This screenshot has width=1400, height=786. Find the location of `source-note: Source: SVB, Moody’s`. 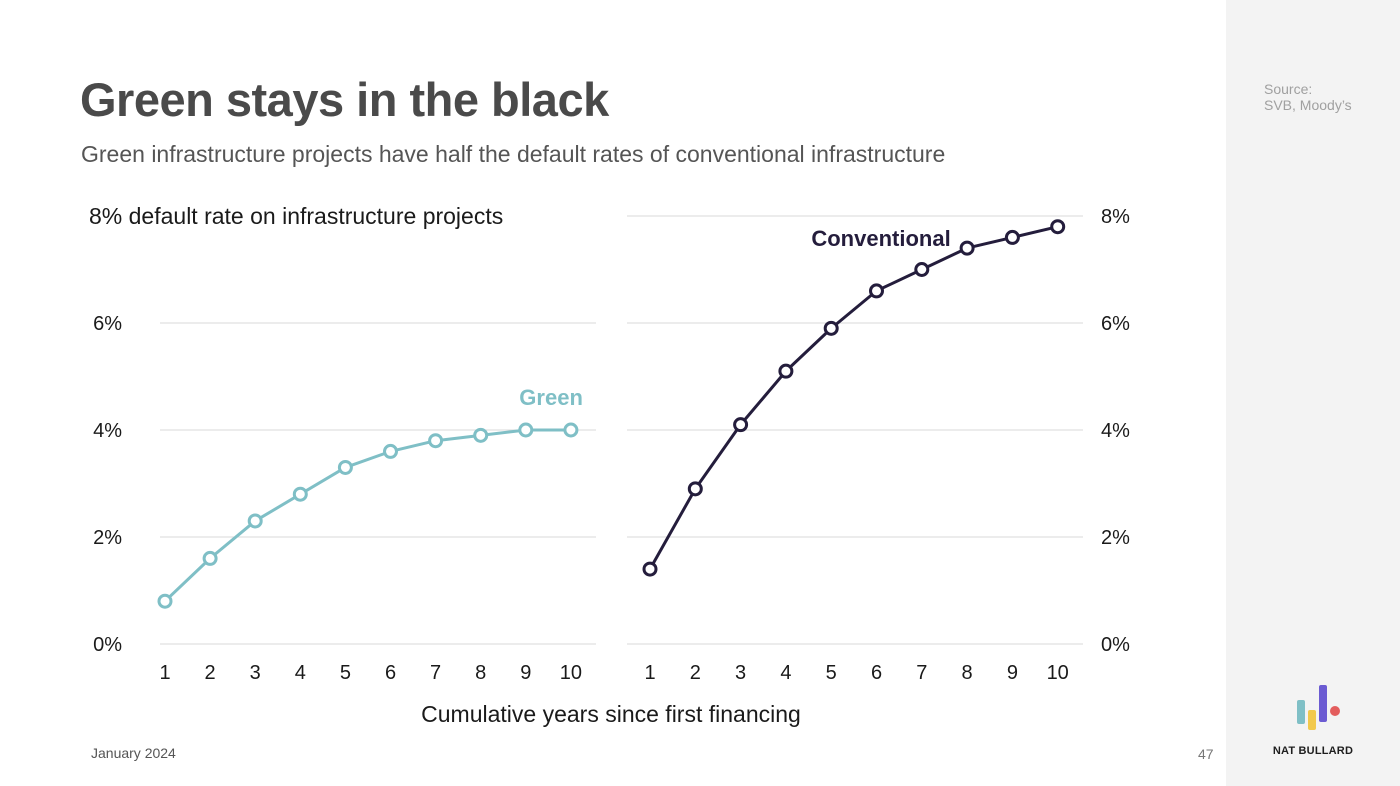

source-note: Source: SVB, Moody’s is located at coordinates (1308, 97).